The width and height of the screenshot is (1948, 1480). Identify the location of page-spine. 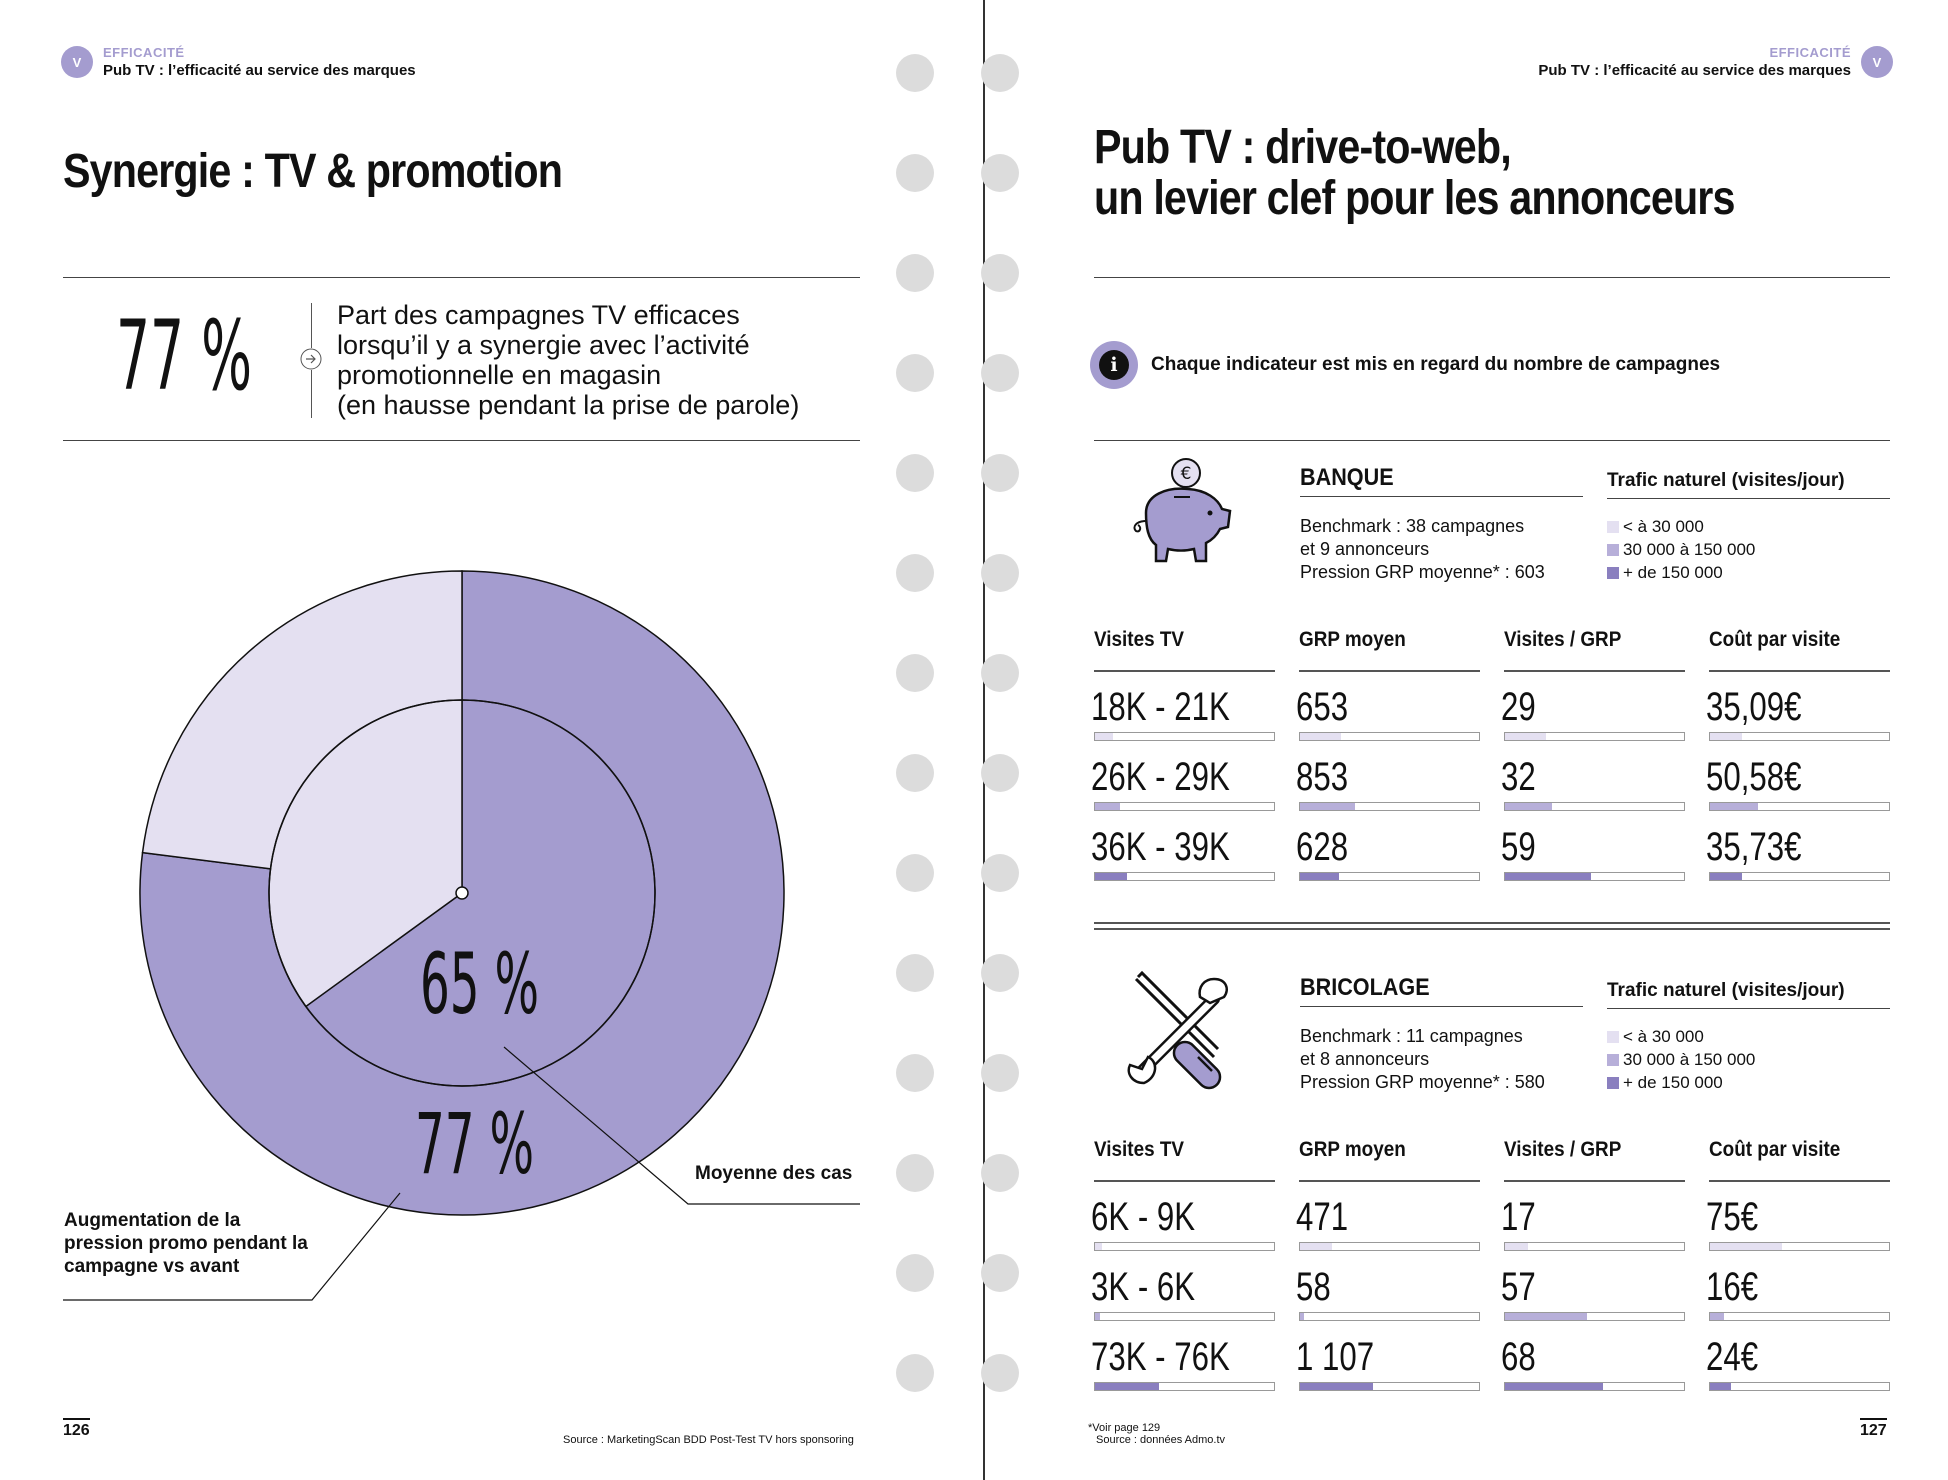
(984, 740).